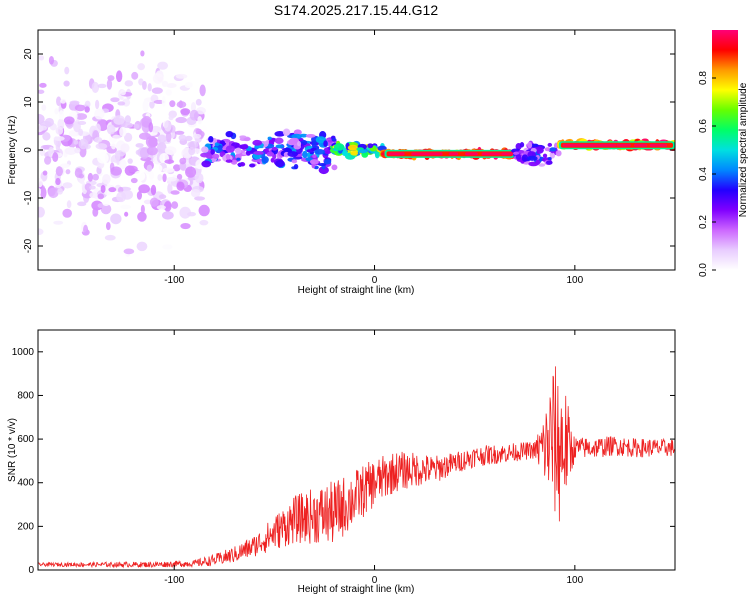 This screenshot has width=750, height=600. What do you see at coordinates (25, 395) in the screenshot?
I see `y-tick-label: 800` at bounding box center [25, 395].